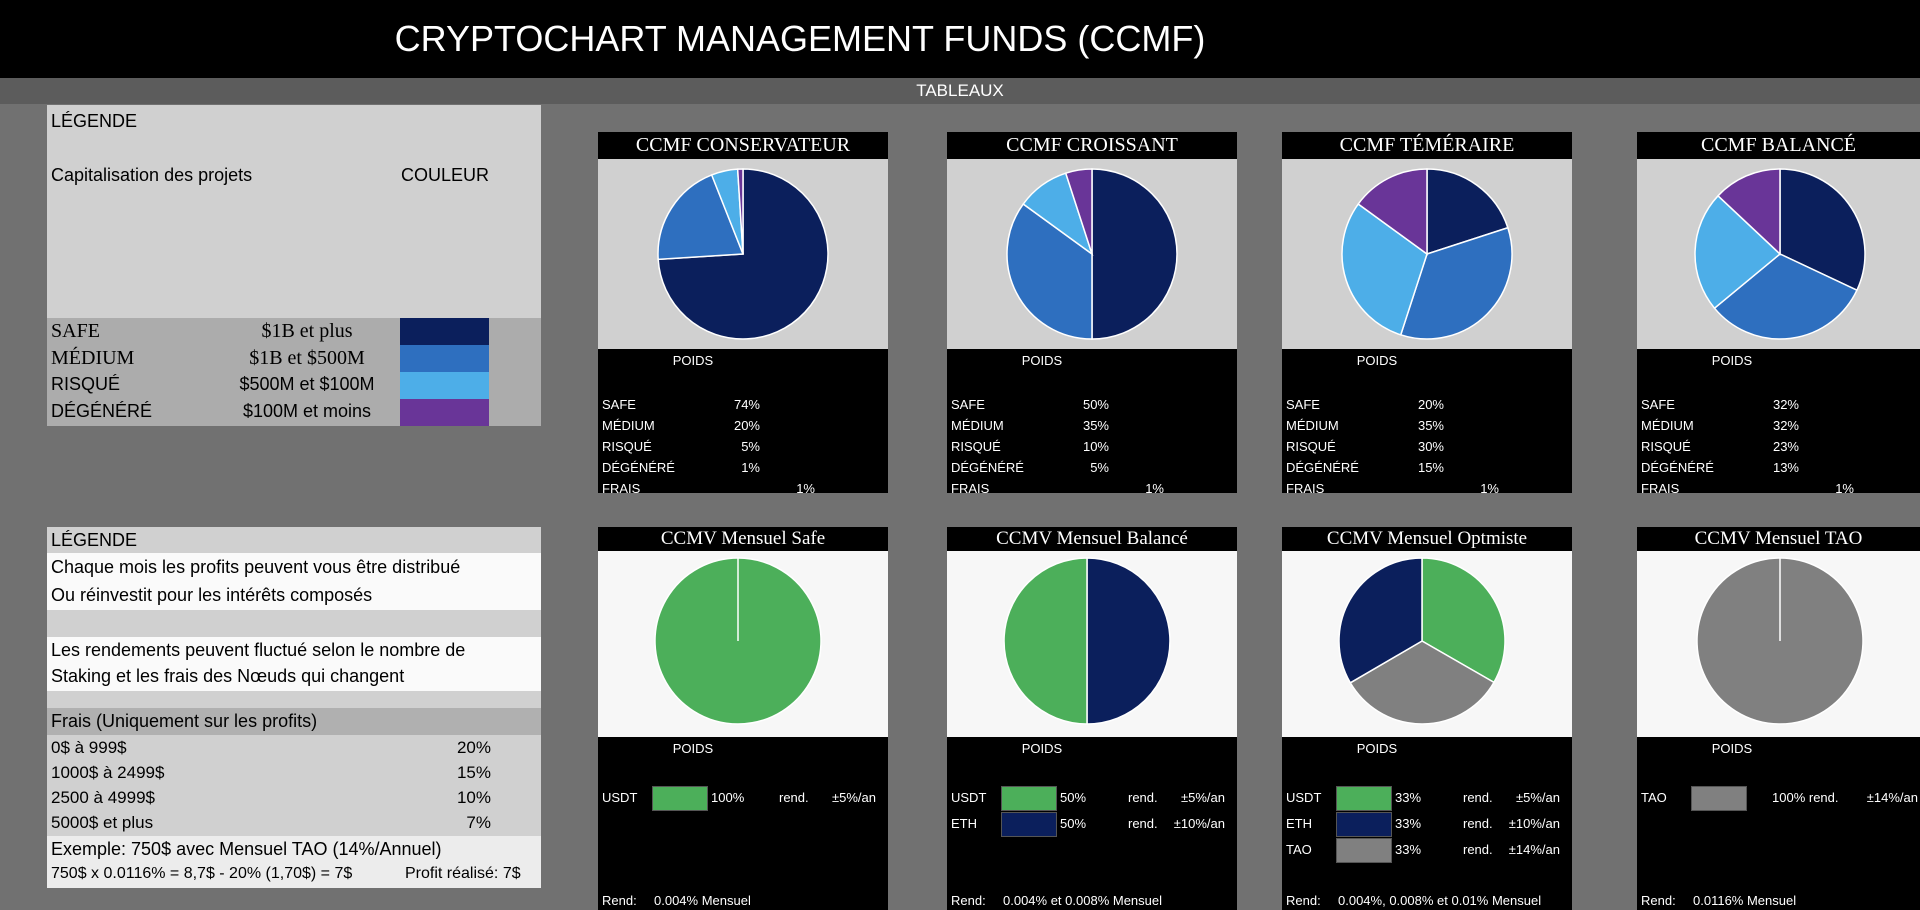 This screenshot has width=1920, height=910. What do you see at coordinates (307, 384) in the screenshot?
I see `legend-row-range: $500M et $100M` at bounding box center [307, 384].